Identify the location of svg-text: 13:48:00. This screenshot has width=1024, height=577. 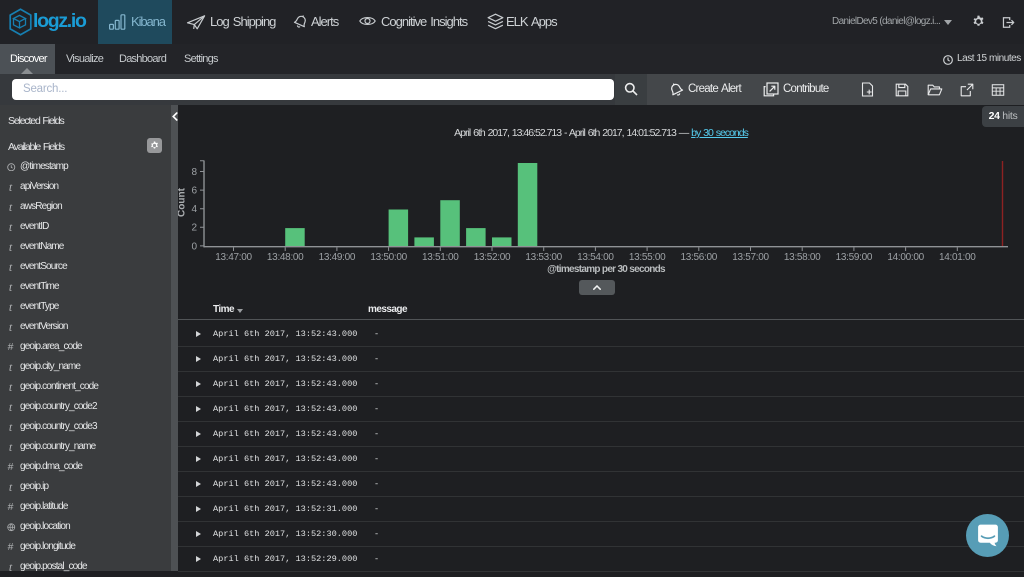
(285, 257).